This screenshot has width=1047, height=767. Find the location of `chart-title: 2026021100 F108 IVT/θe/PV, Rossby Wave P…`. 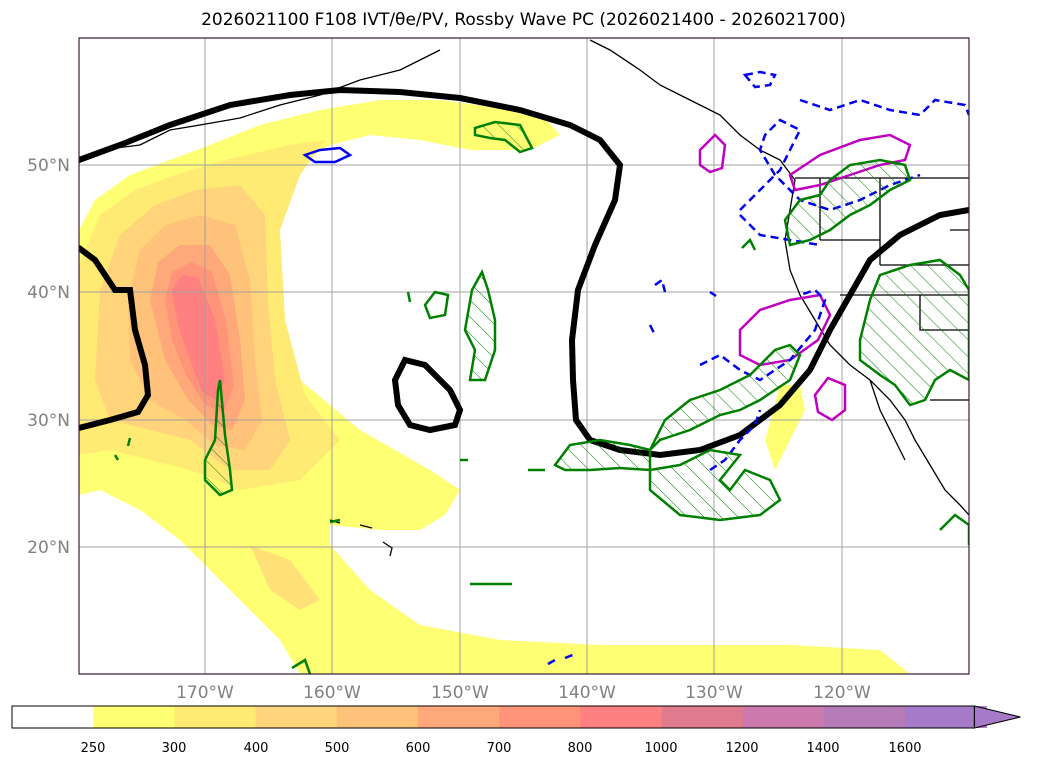

chart-title: 2026021100 F108 IVT/θe/PV, Rossby Wave P… is located at coordinates (523, 20).